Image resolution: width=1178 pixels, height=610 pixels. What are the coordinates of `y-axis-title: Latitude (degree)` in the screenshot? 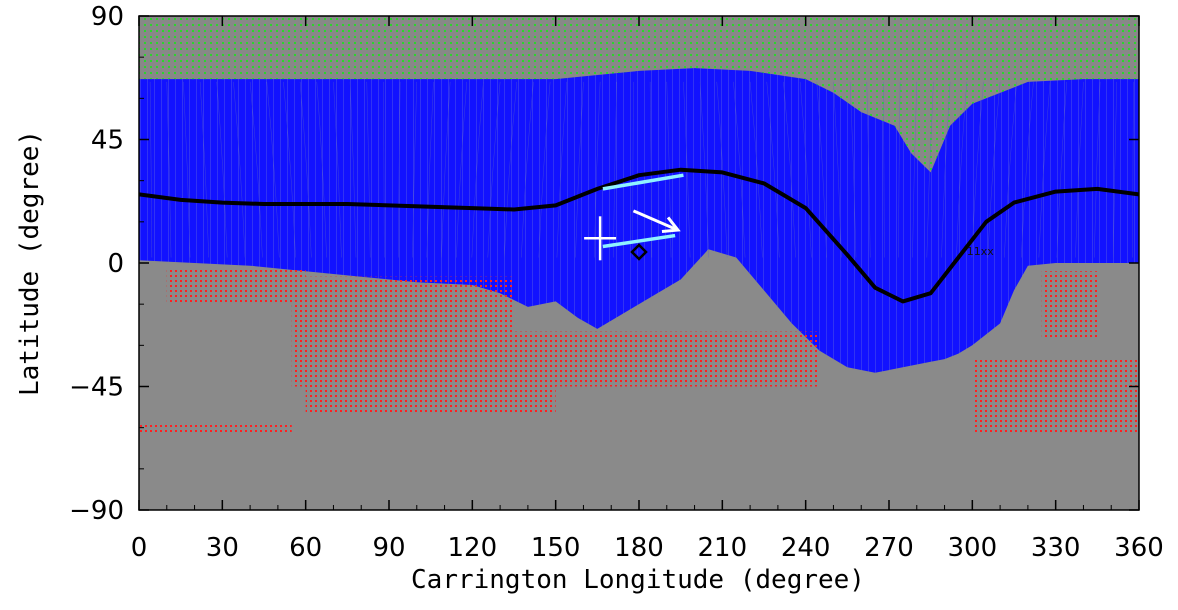 It's located at (30, 263).